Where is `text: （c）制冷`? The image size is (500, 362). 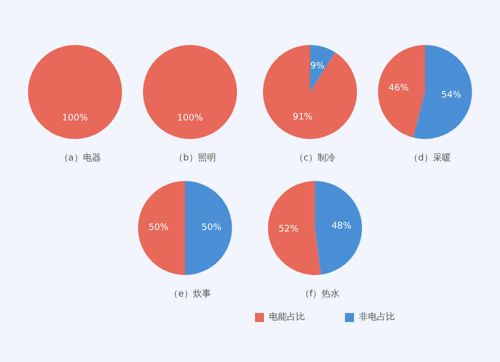 text: （c）制冷 is located at coordinates (315, 158).